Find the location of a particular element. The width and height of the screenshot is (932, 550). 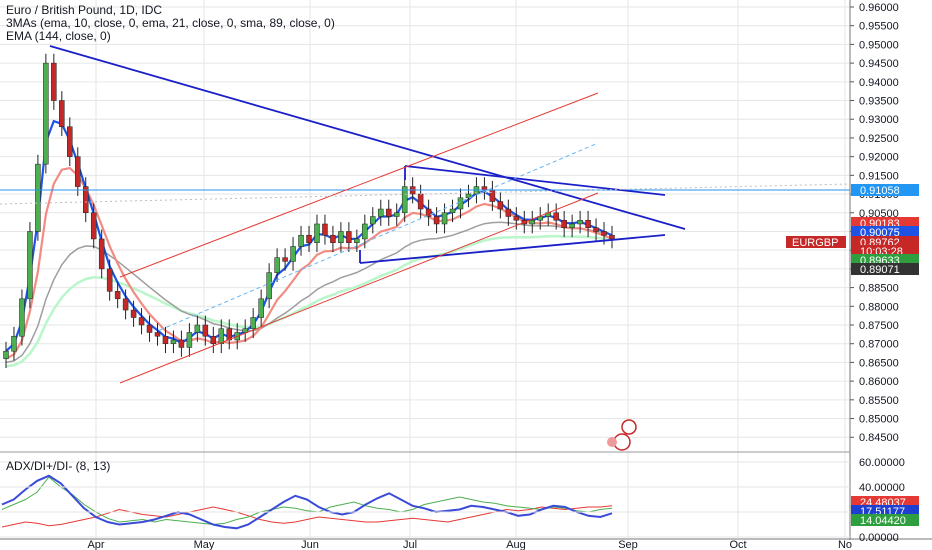

y-tick-label: 0.88000 is located at coordinates (879, 307).